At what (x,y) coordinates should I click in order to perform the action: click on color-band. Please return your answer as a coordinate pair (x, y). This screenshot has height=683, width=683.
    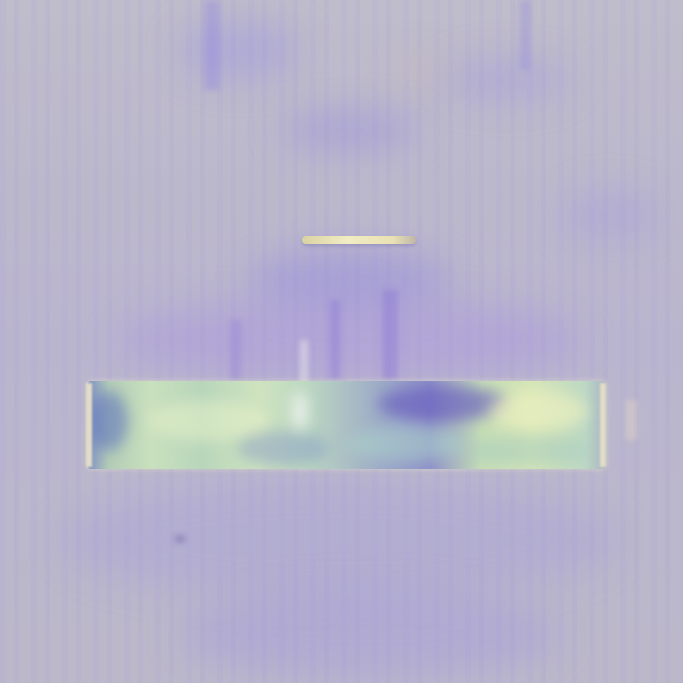
    Looking at the image, I should click on (347, 425).